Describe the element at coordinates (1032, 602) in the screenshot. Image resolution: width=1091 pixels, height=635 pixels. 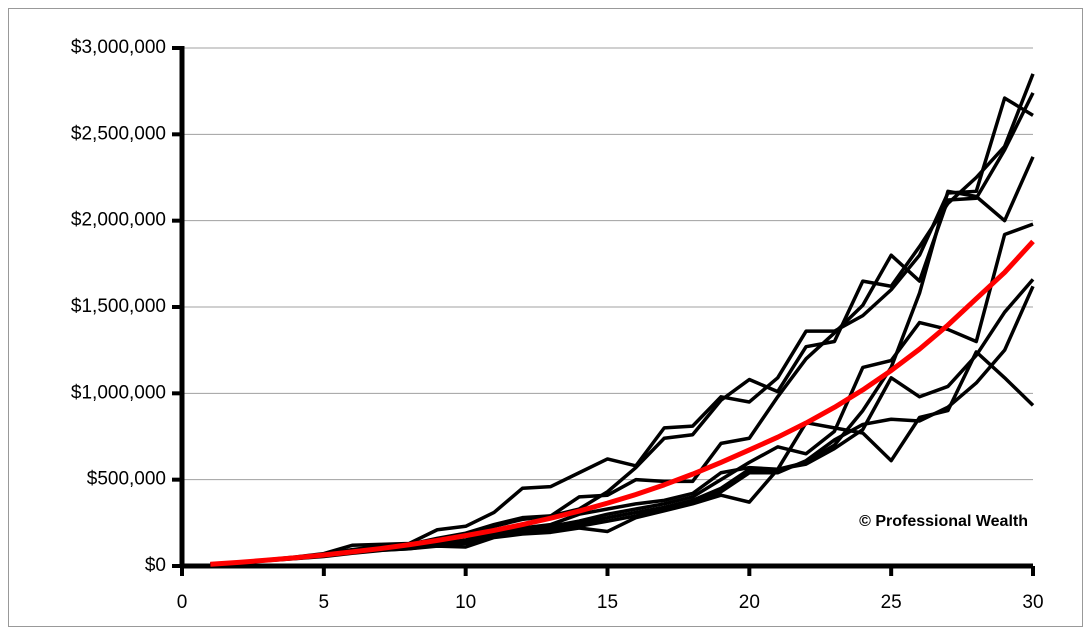
I see `x-tick-label: 30` at that location.